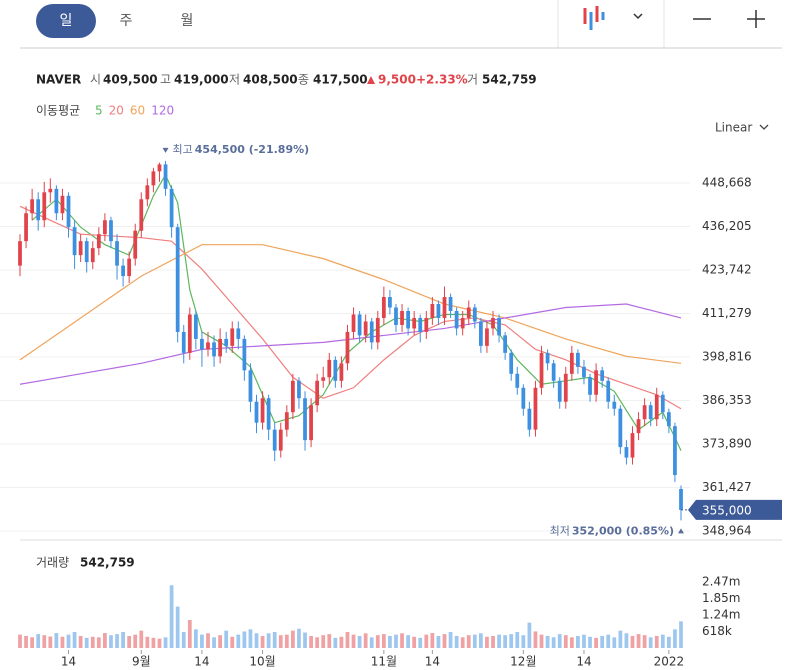  I want to click on field-label: 저, so click(234, 80).